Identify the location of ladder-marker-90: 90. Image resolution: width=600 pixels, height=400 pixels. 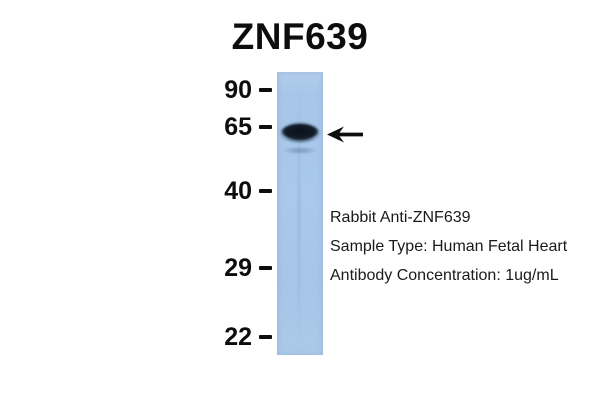
(226, 90).